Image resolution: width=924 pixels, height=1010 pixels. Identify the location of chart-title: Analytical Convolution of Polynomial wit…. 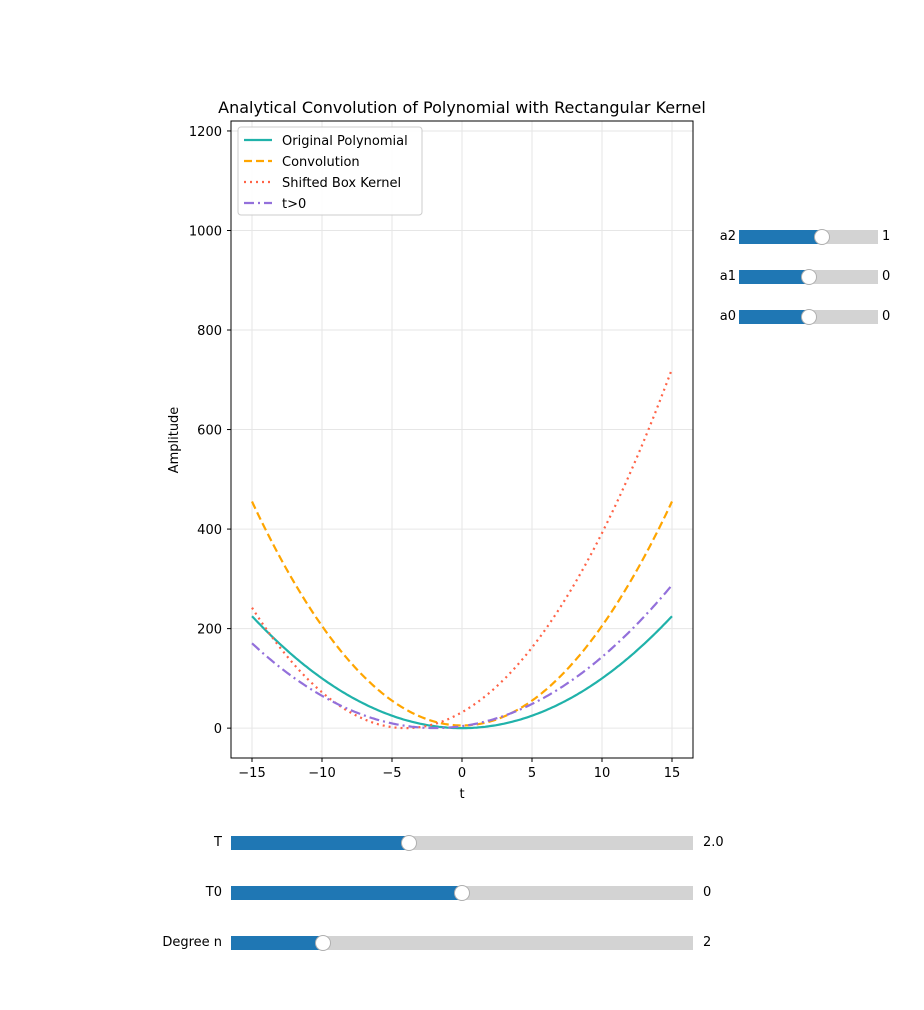
(462, 107).